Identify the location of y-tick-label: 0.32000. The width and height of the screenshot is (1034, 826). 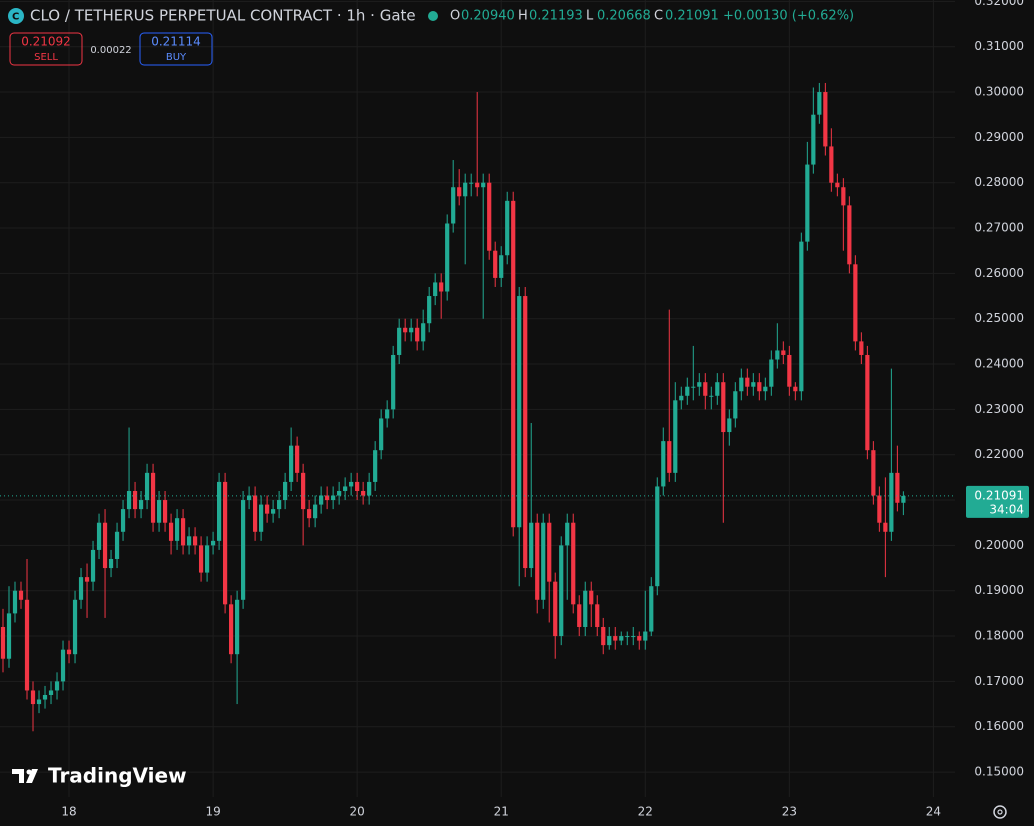
(999, 4).